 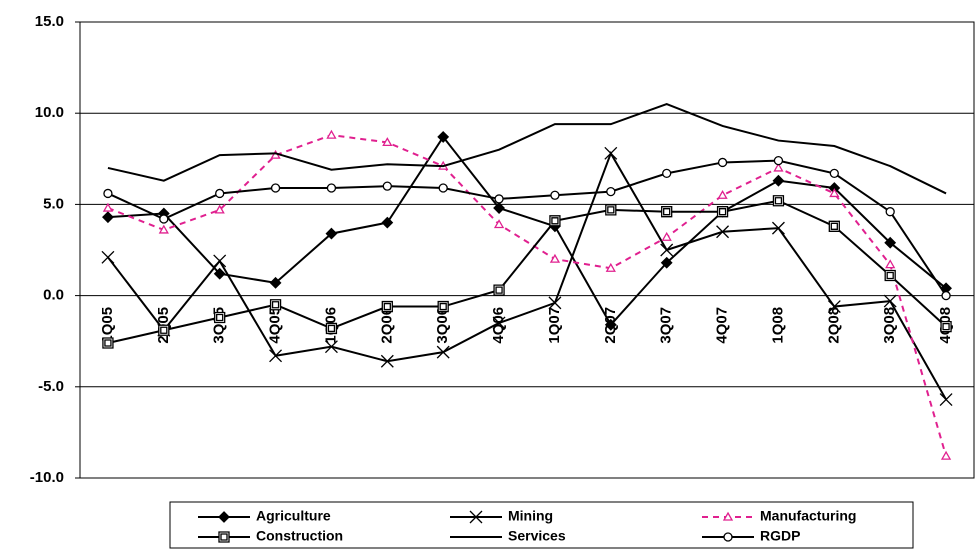 What do you see at coordinates (107, 325) in the screenshot?
I see `x-tick-label: 1Q05` at bounding box center [107, 325].